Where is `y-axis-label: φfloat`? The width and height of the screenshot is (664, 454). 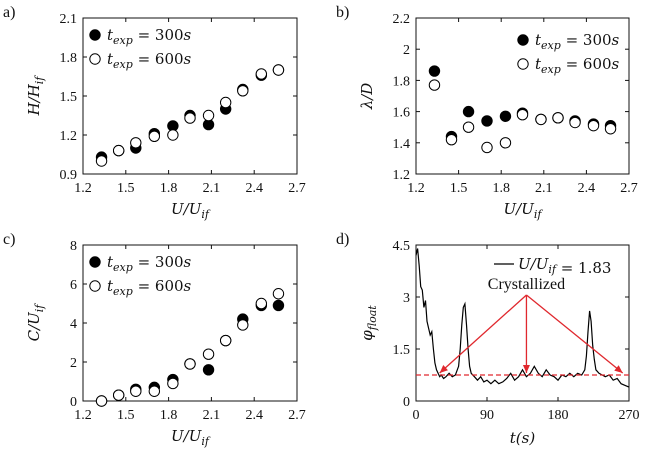
y-axis-label: φfloat is located at coordinates (368, 323).